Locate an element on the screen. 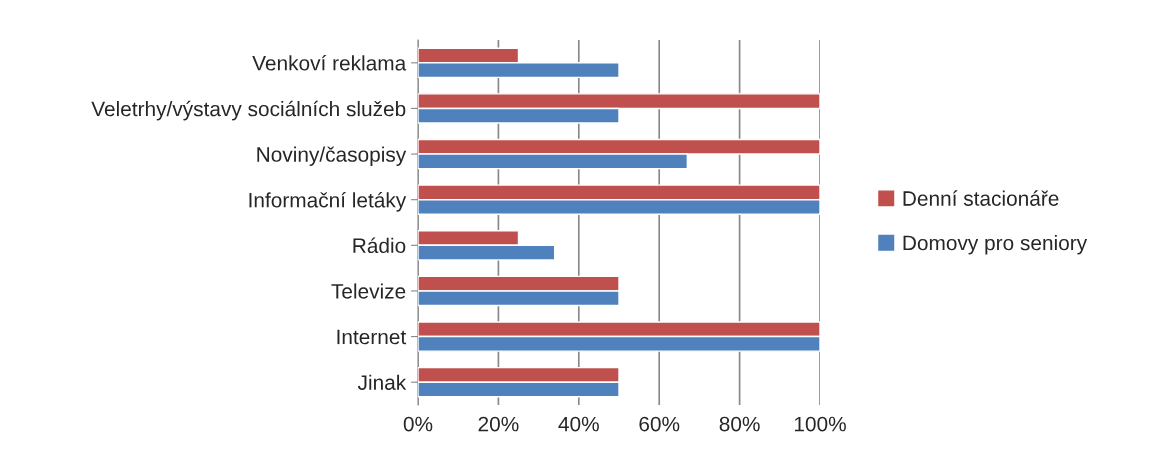 This screenshot has width=1149, height=463. y-tick-label: Rádio is located at coordinates (379, 245).